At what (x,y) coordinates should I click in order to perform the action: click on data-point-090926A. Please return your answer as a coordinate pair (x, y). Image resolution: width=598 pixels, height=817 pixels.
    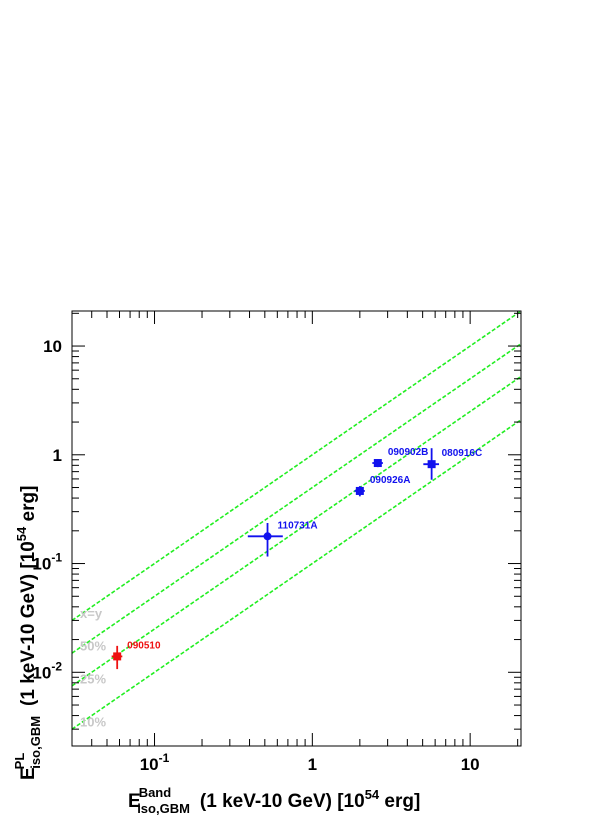
    Looking at the image, I should click on (359, 491).